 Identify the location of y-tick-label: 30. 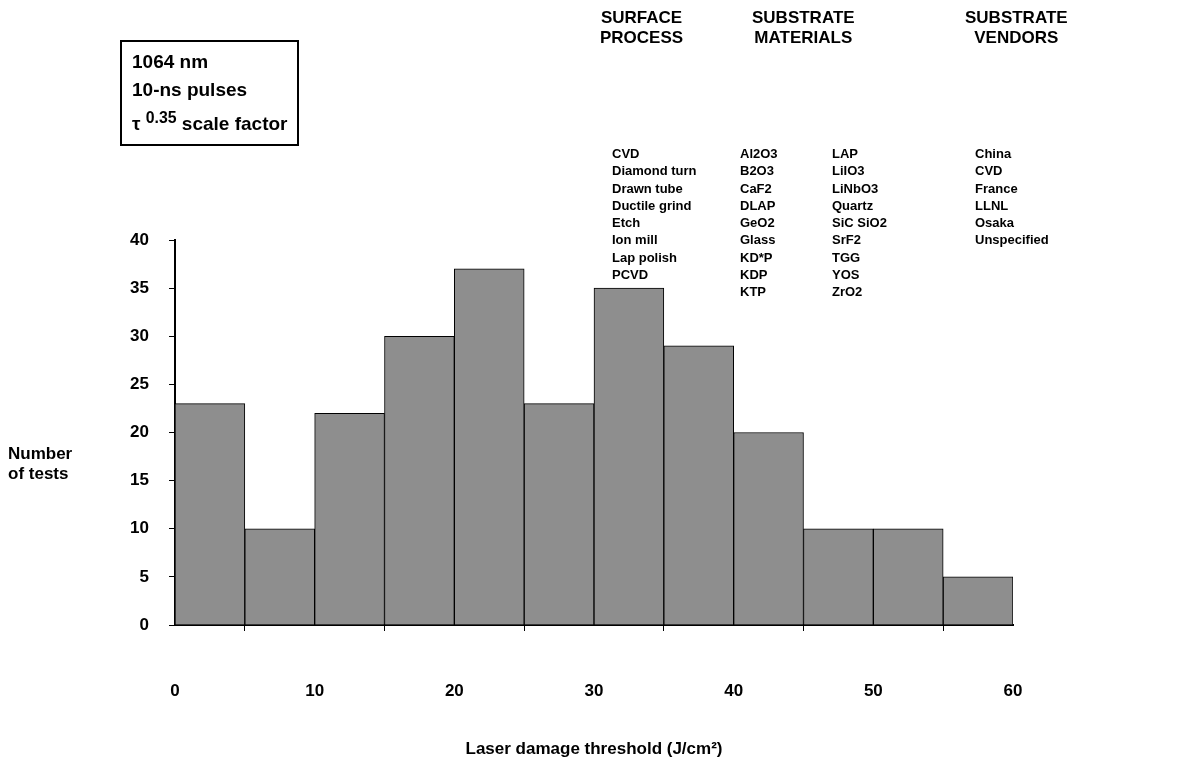
(139, 335).